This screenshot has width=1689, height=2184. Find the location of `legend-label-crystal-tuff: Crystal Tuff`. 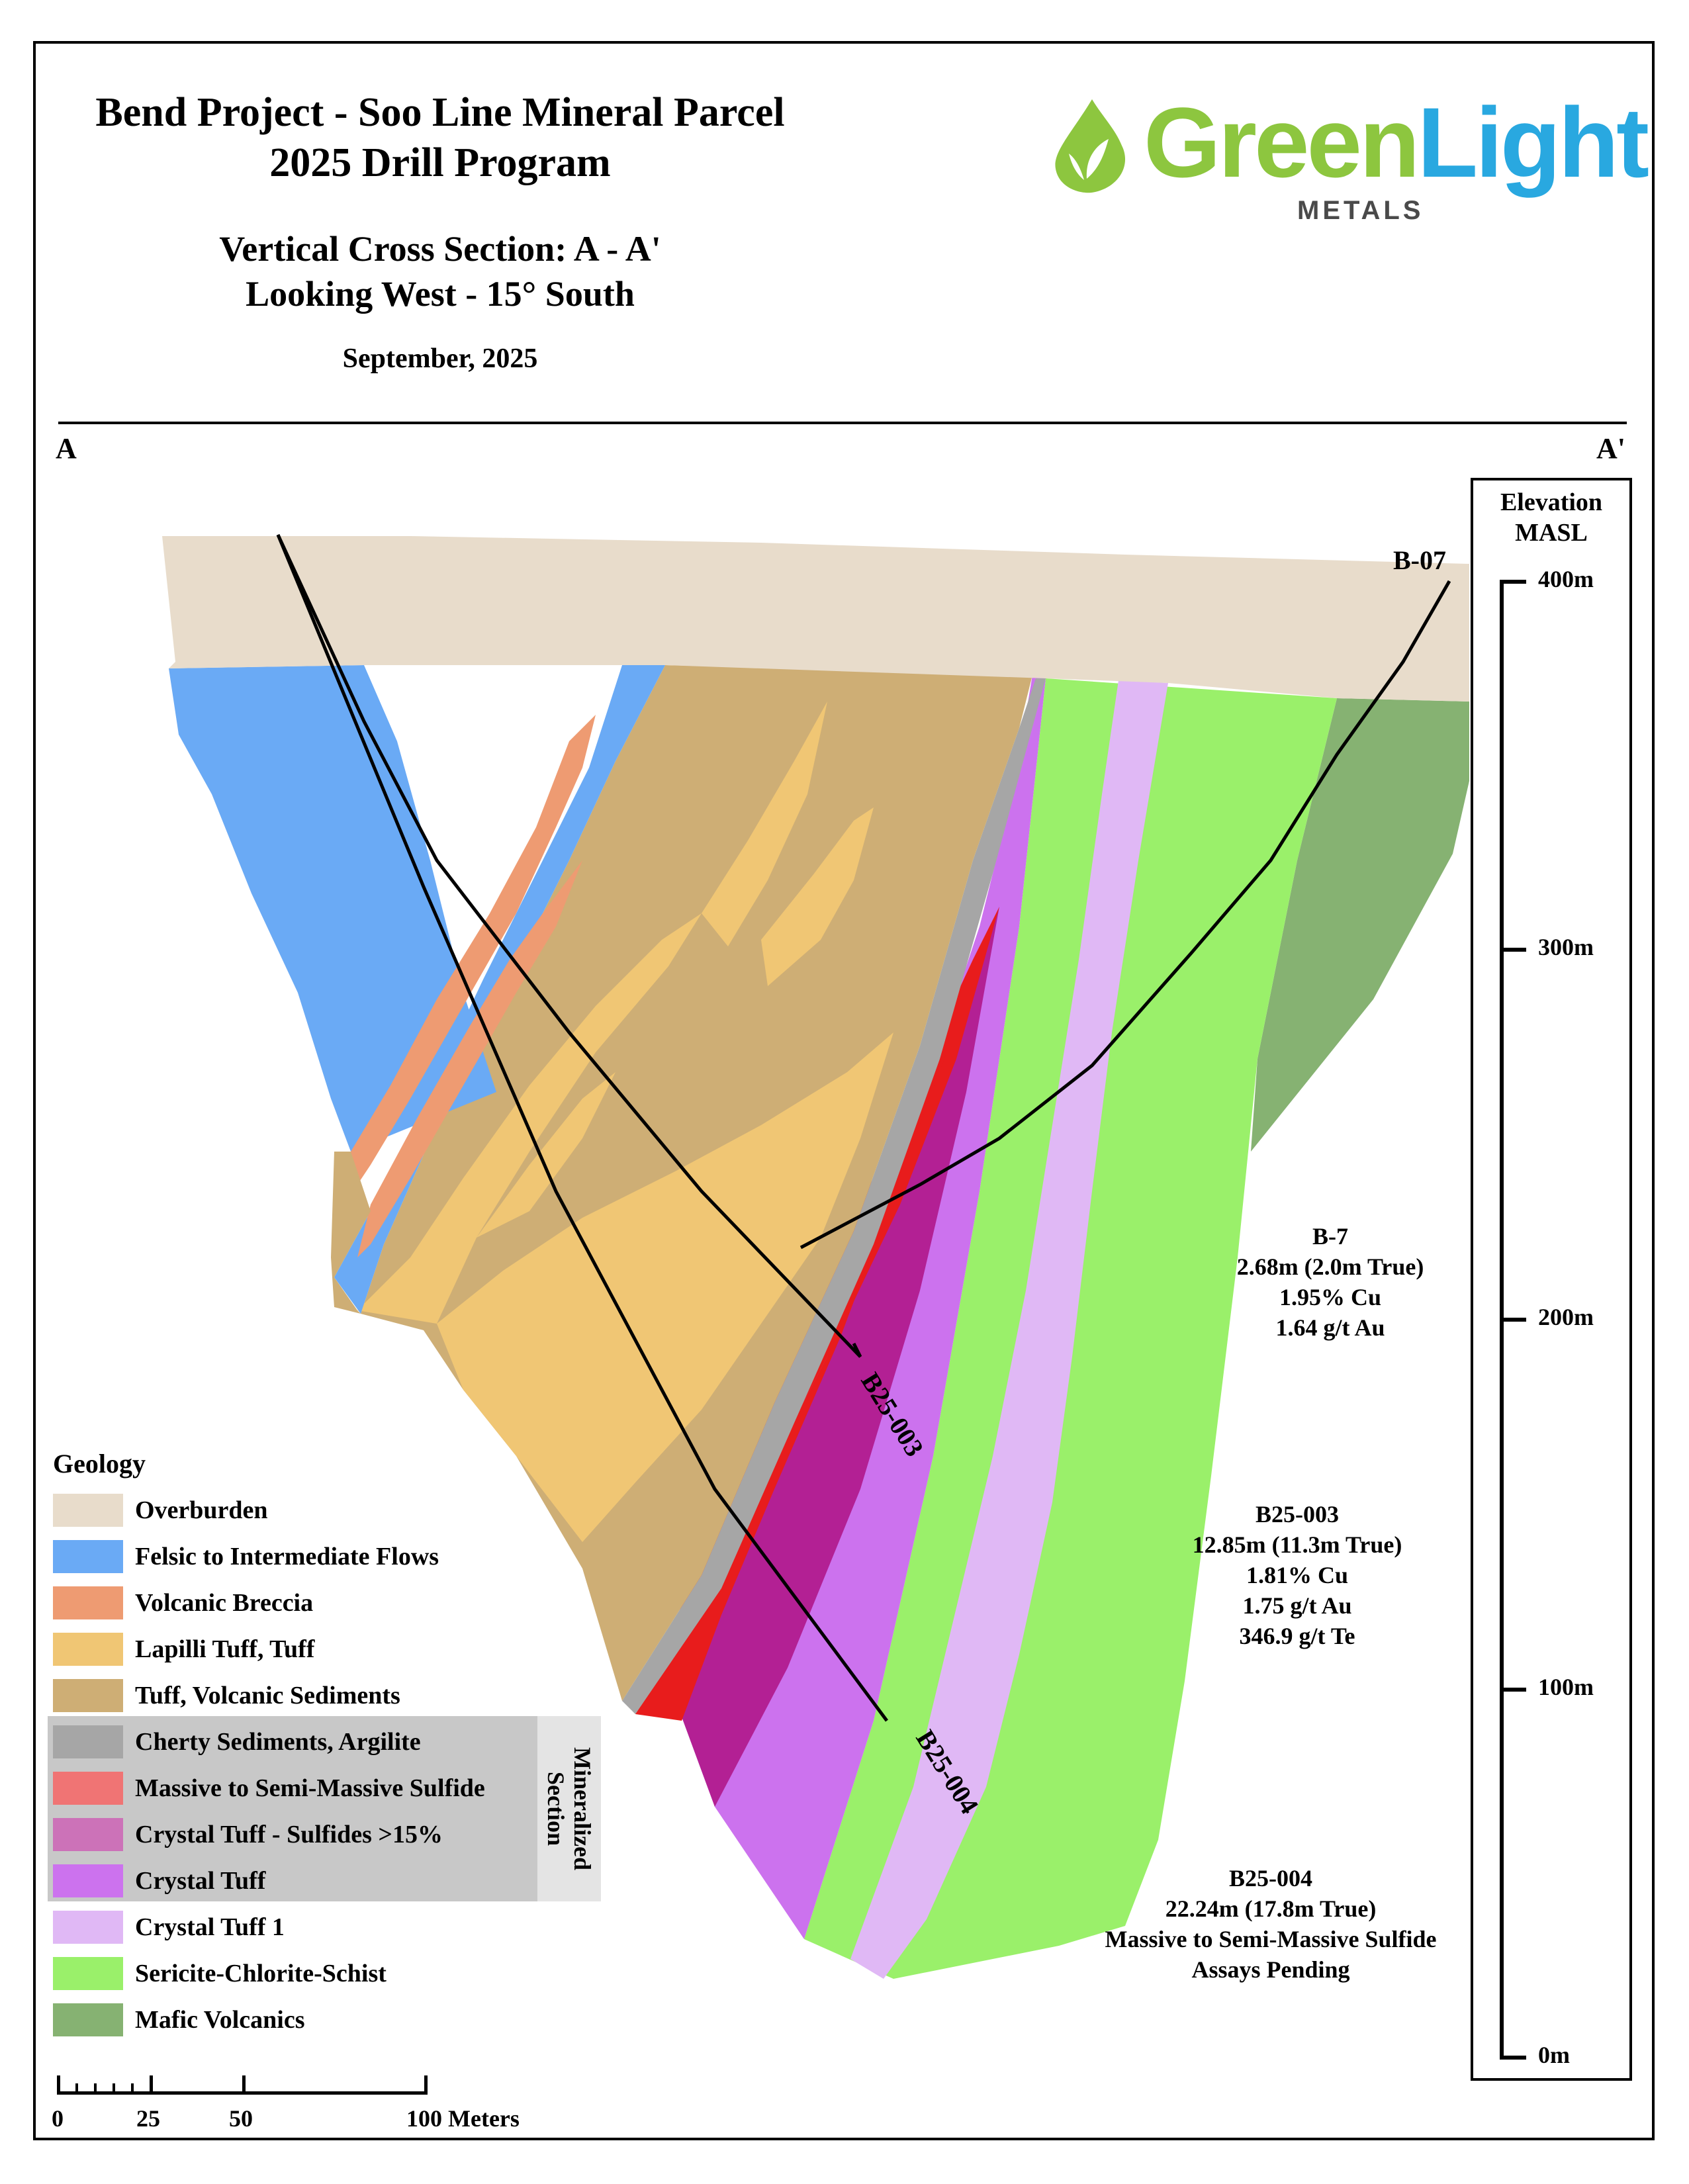

legend-label-crystal-tuff: Crystal Tuff is located at coordinates (200, 1881).